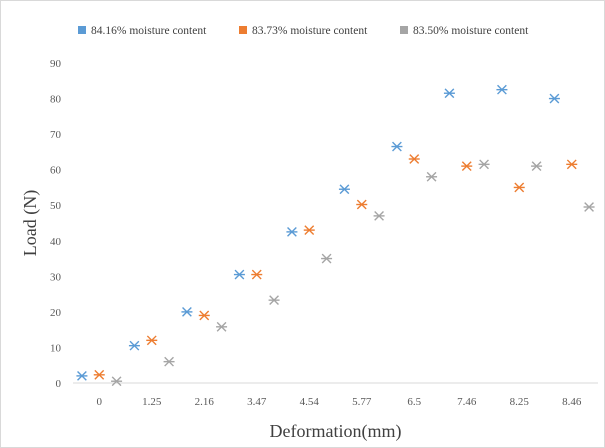 The height and width of the screenshot is (448, 605). What do you see at coordinates (467, 402) in the screenshot?
I see `x-tick-label-7: 7.46` at bounding box center [467, 402].